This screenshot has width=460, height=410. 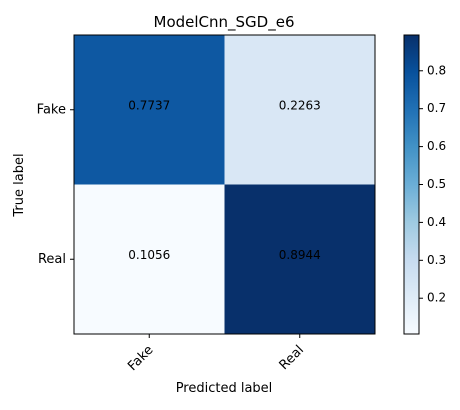 I want to click on colorbar-tick-label: 0.8, so click(x=436, y=70).